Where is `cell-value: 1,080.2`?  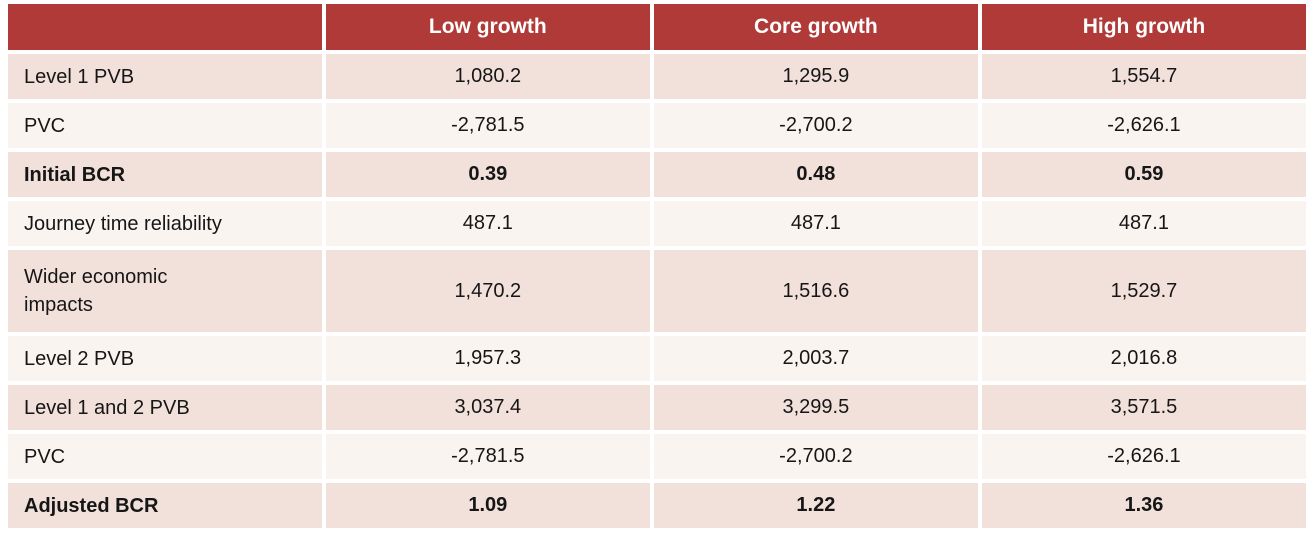 cell-value: 1,080.2 is located at coordinates (487, 76).